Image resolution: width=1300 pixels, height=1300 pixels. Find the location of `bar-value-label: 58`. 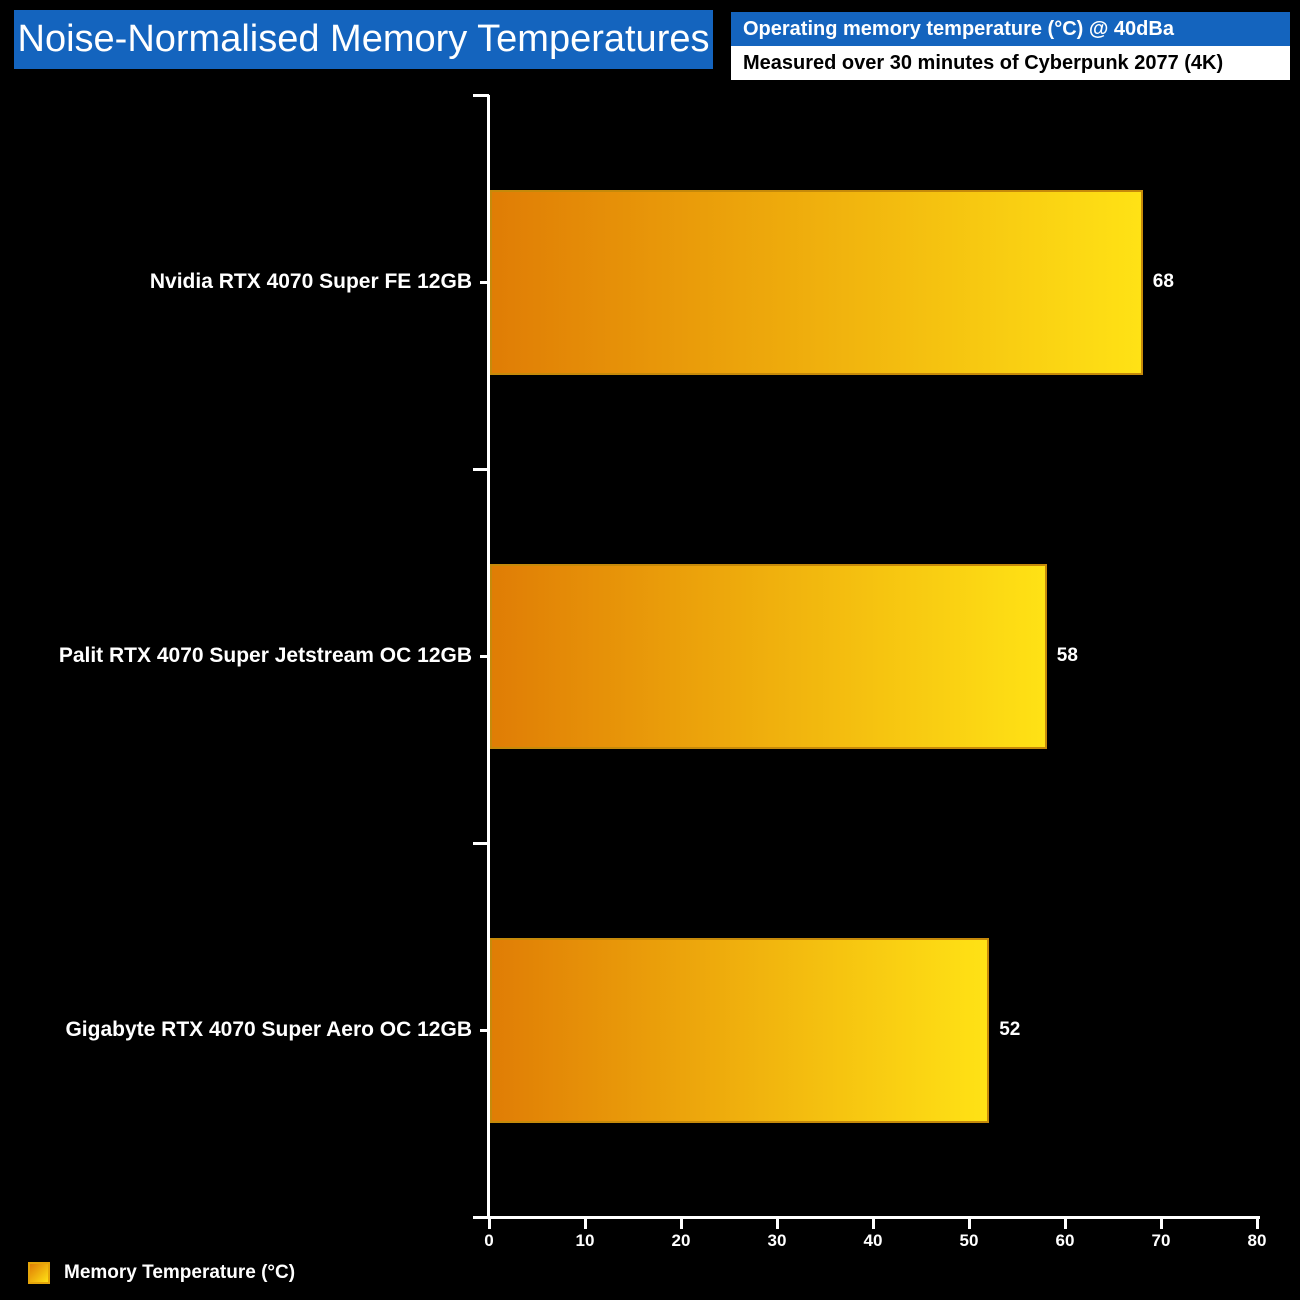

bar-value-label: 58 is located at coordinates (1067, 655).